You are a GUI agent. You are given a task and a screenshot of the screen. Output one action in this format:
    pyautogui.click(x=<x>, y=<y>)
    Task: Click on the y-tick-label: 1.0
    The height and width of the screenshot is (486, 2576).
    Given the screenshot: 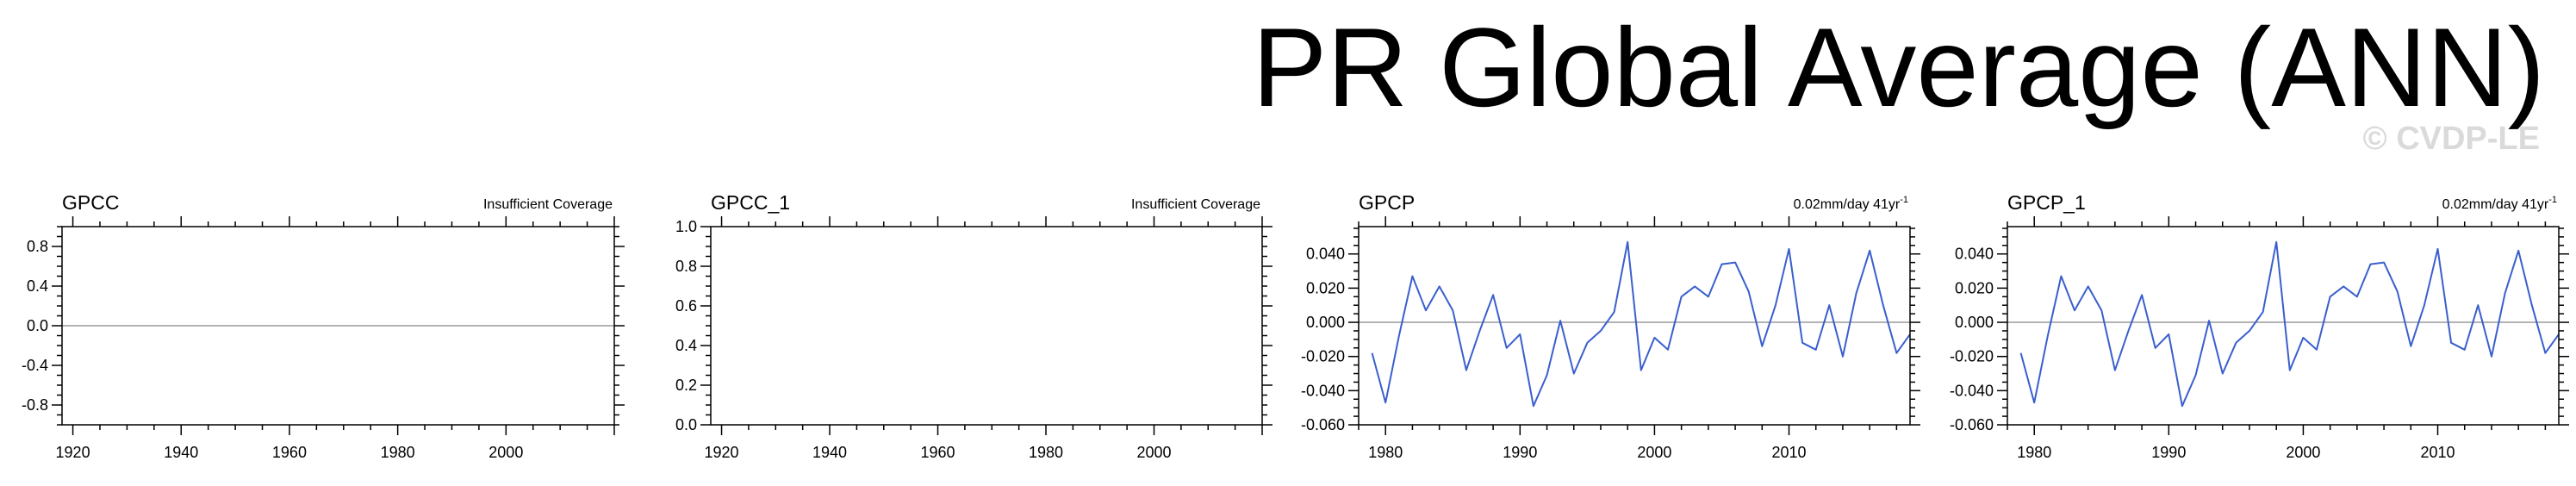 What is the action you would take?
    pyautogui.click(x=686, y=226)
    